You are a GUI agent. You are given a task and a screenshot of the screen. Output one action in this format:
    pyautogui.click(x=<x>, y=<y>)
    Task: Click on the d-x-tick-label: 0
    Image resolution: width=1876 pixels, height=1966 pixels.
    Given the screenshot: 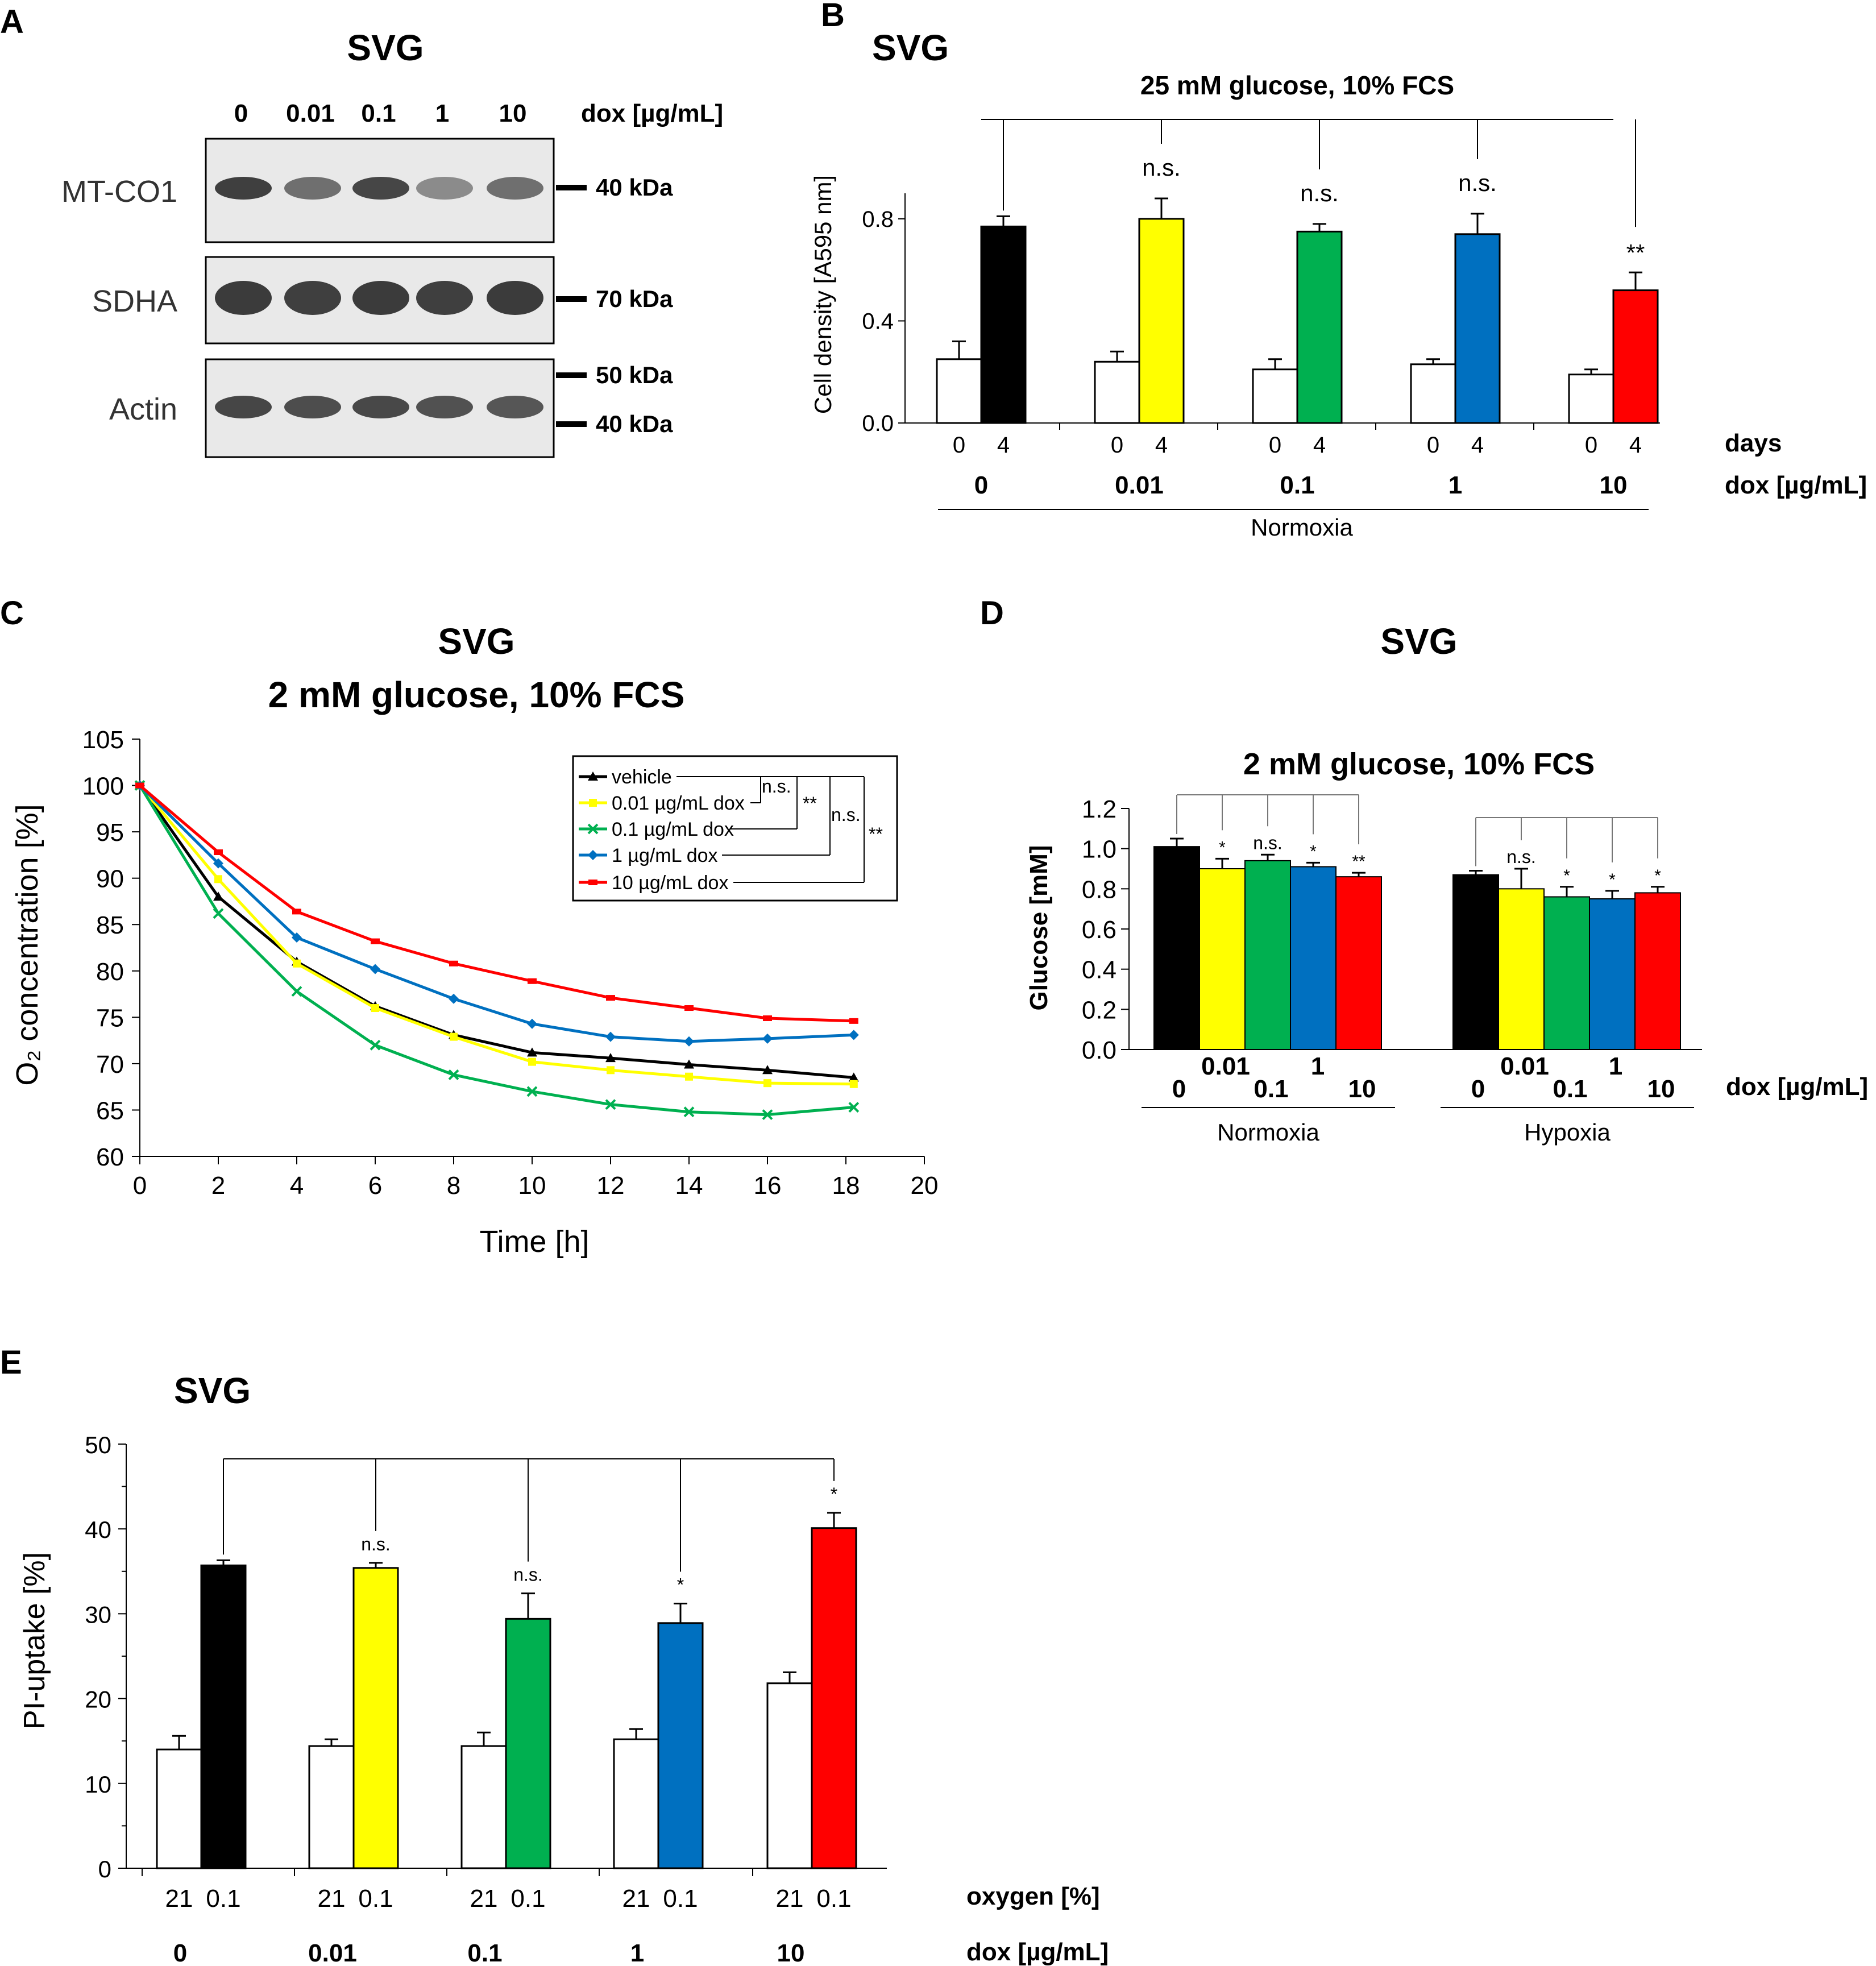 What is the action you would take?
    pyautogui.click(x=1478, y=1089)
    